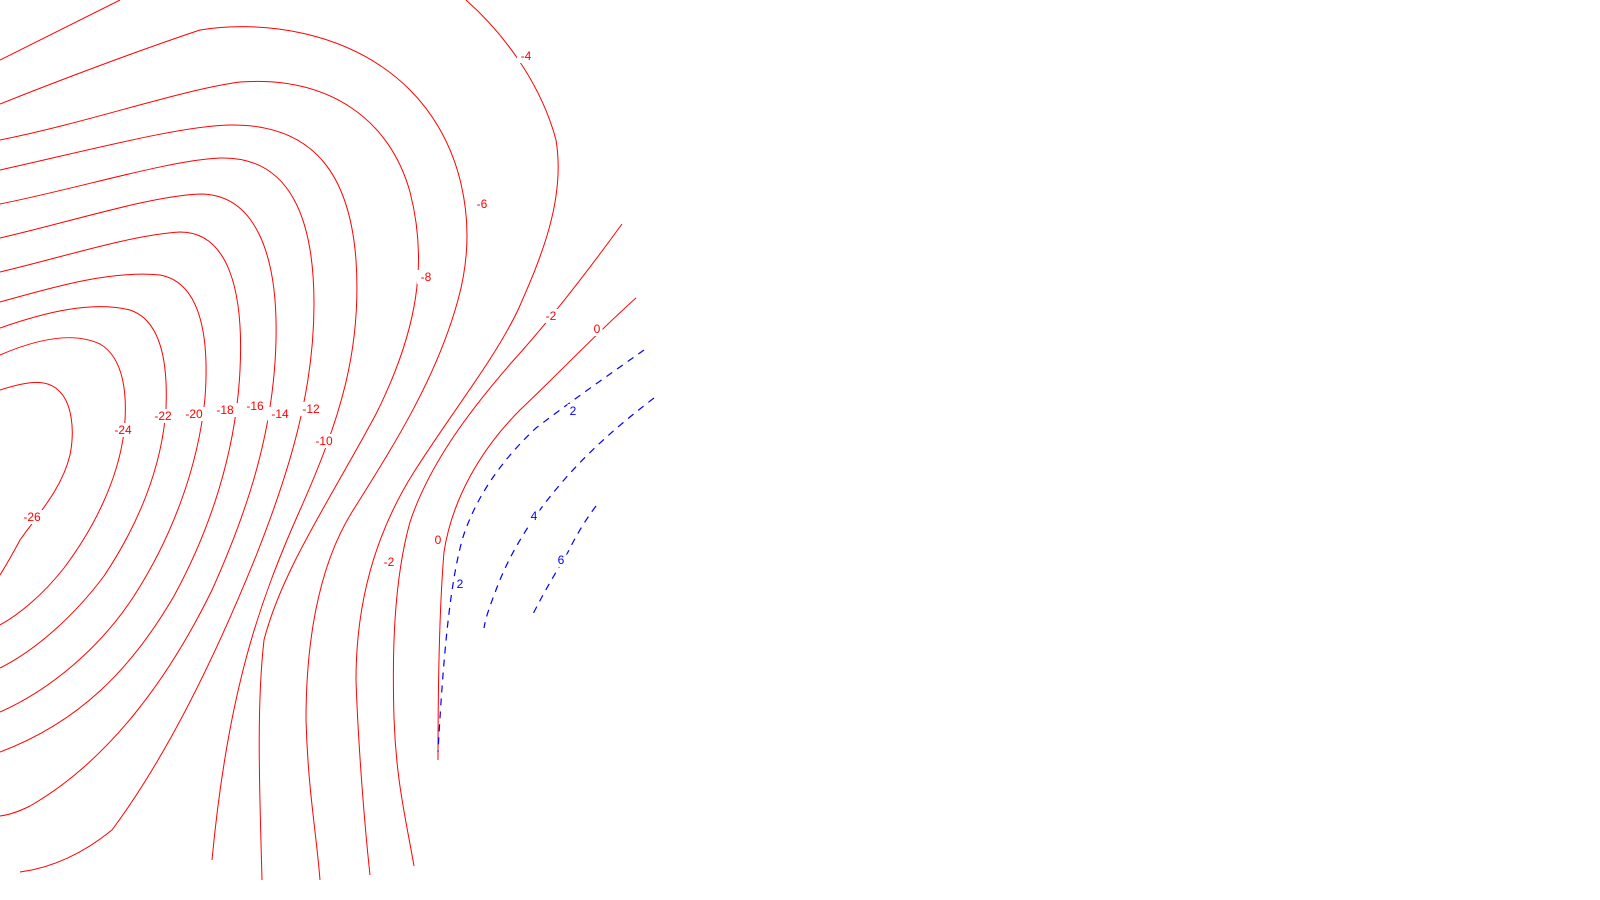 This screenshot has height=900, width=1600. I want to click on contour-label: -22, so click(163, 416).